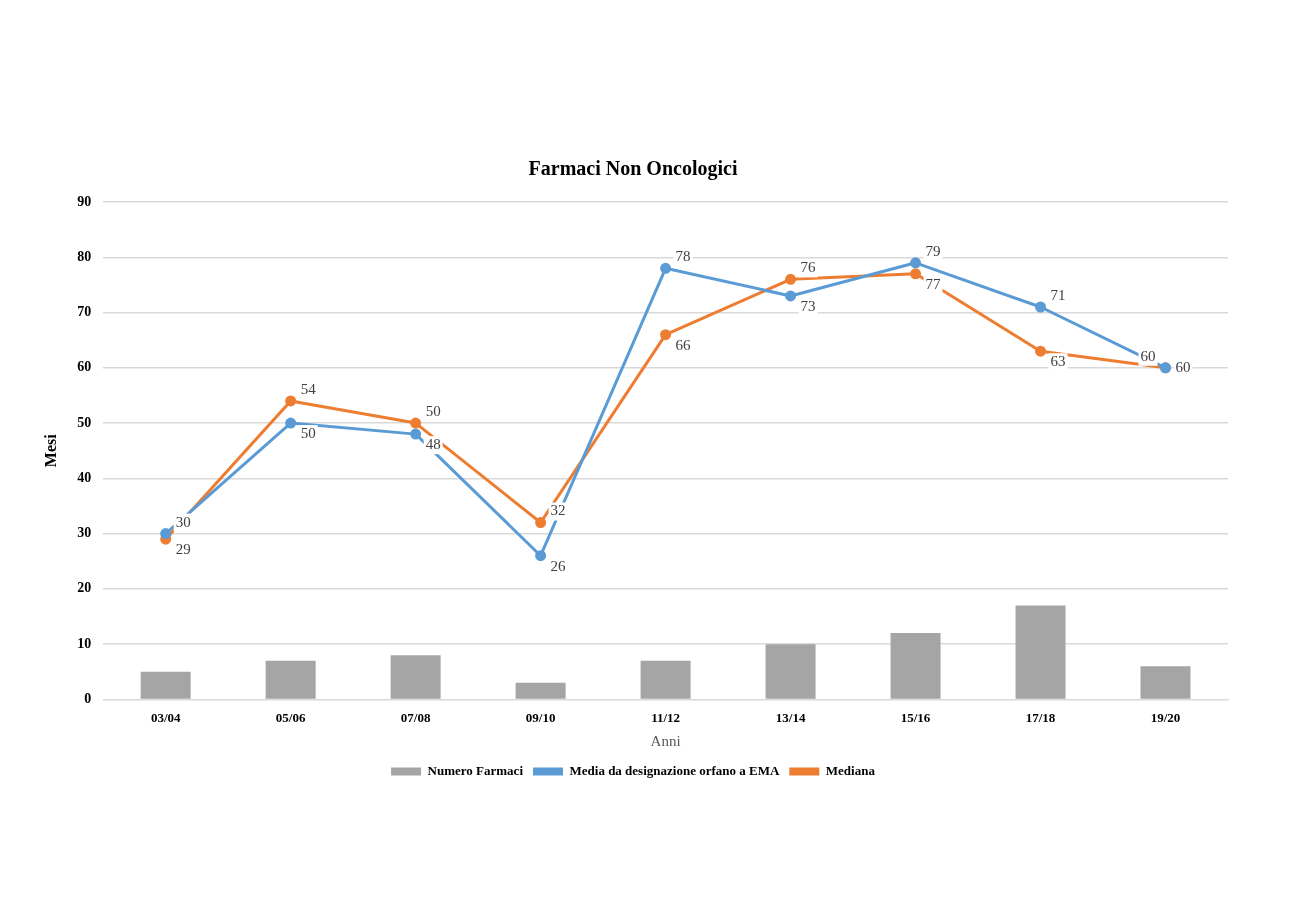 The width and height of the screenshot is (1291, 906). What do you see at coordinates (84, 643) in the screenshot?
I see `y-tick-label: 10` at bounding box center [84, 643].